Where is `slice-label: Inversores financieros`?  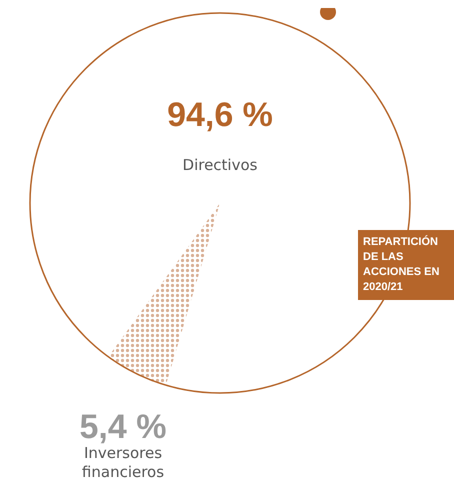 slice-label: Inversores financieros is located at coordinates (123, 462).